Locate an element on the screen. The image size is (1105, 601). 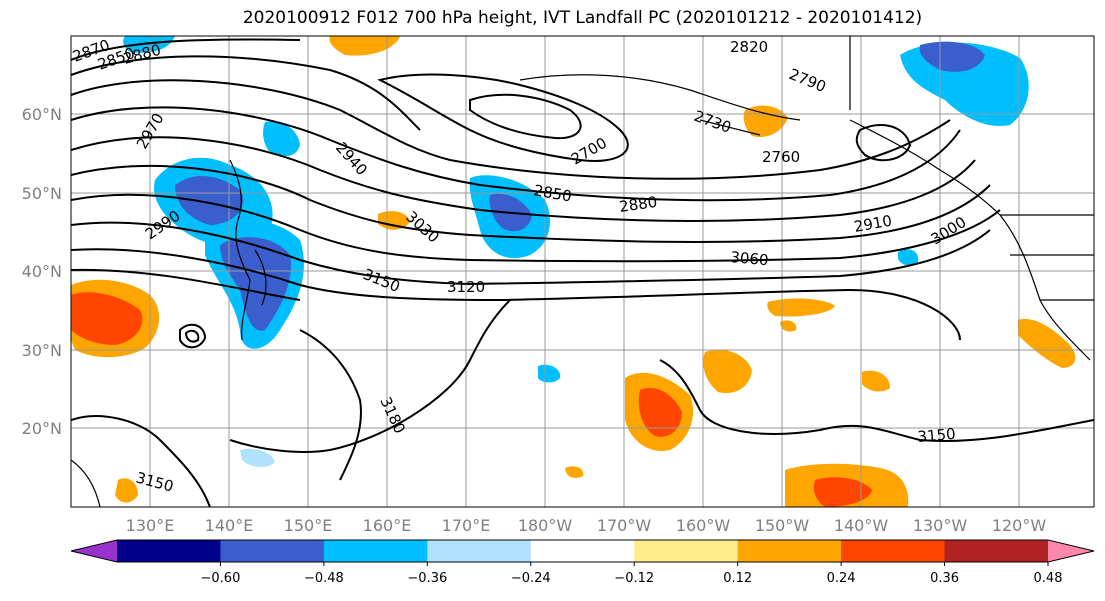
lat-label: 20°N is located at coordinates (42, 428).